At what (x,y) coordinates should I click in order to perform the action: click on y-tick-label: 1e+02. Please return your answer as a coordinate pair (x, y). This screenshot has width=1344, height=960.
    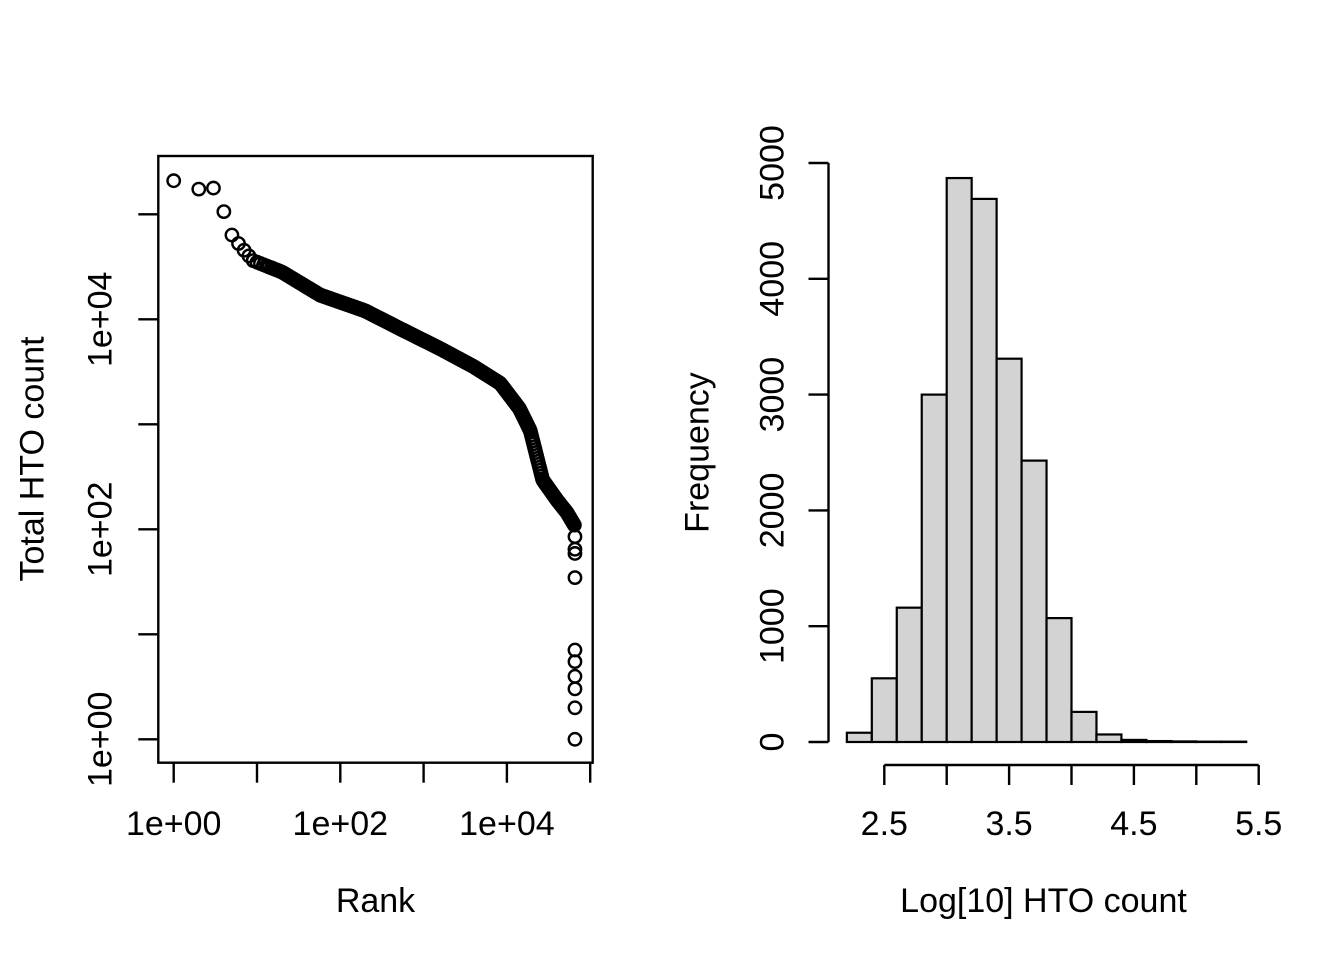
    Looking at the image, I should click on (101, 530).